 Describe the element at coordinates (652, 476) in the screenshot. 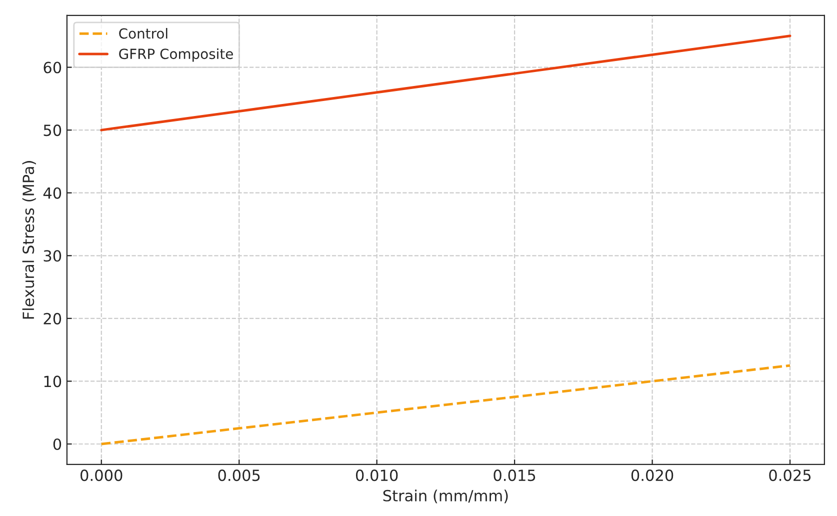

I see `x-tick-label: 0.020` at that location.